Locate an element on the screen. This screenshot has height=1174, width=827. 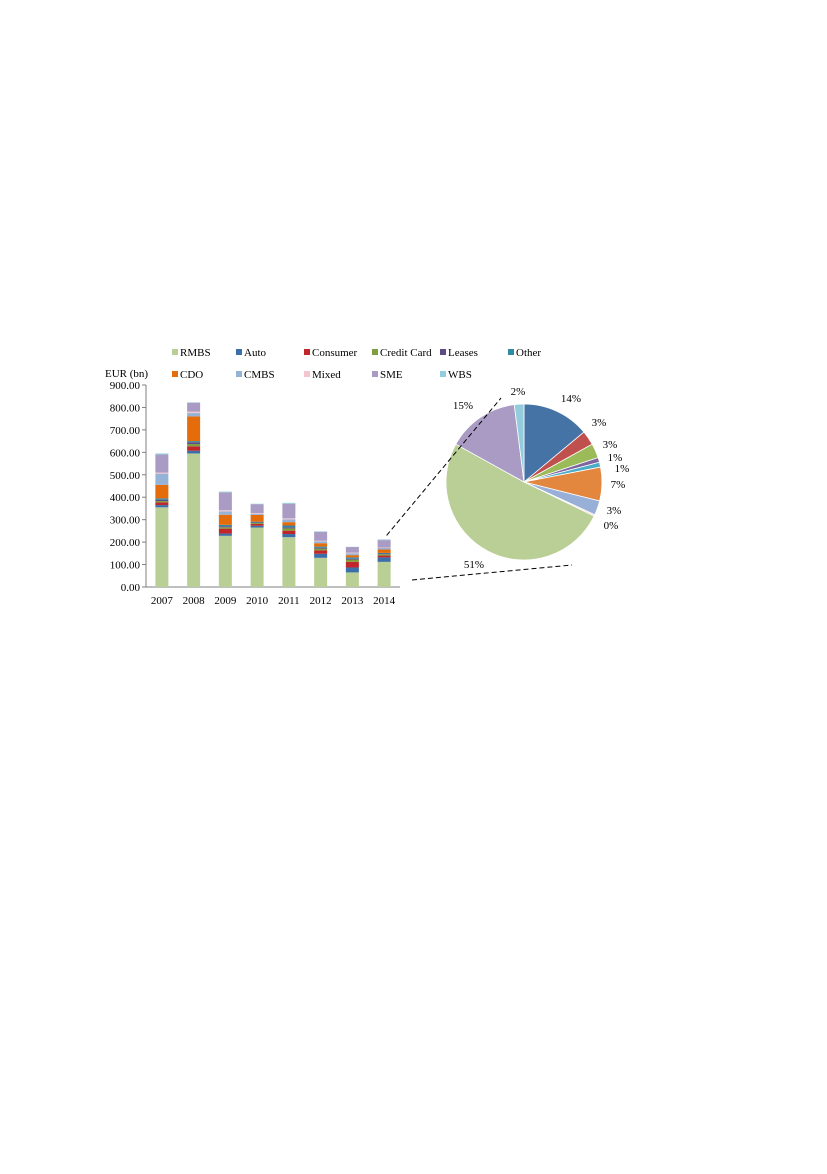
y-tick-label: 0.00 is located at coordinates (131, 588).